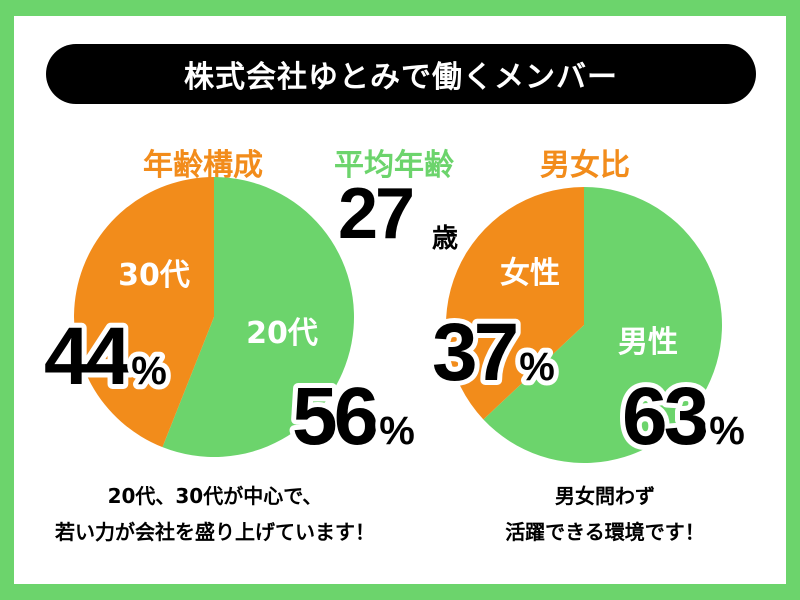  I want to click on age-caption-line-2: 若い力が会社を盛り上げています！, so click(215, 532).